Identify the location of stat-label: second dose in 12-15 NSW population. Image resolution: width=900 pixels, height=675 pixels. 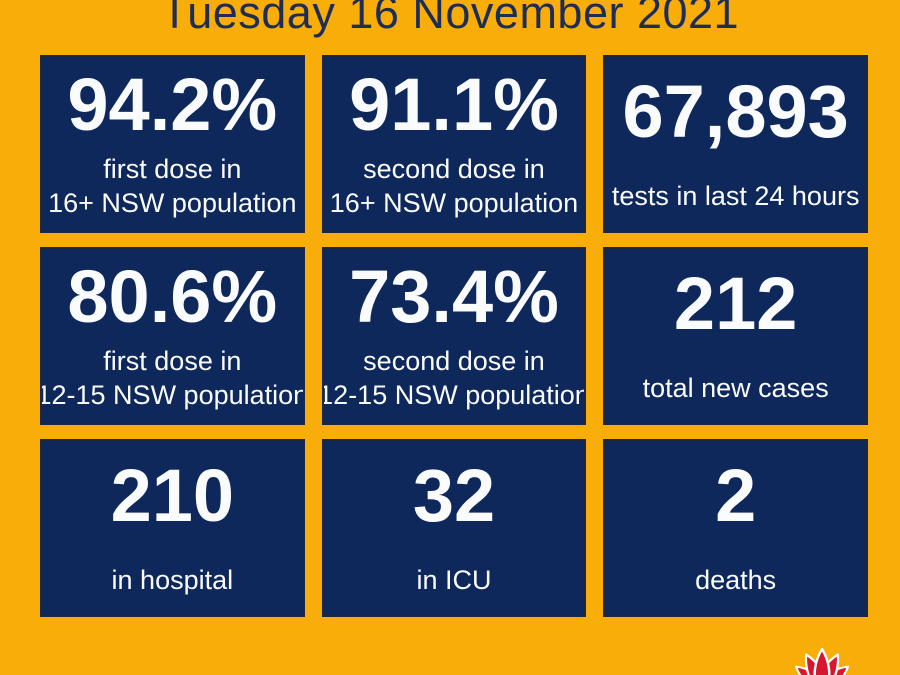
(454, 378).